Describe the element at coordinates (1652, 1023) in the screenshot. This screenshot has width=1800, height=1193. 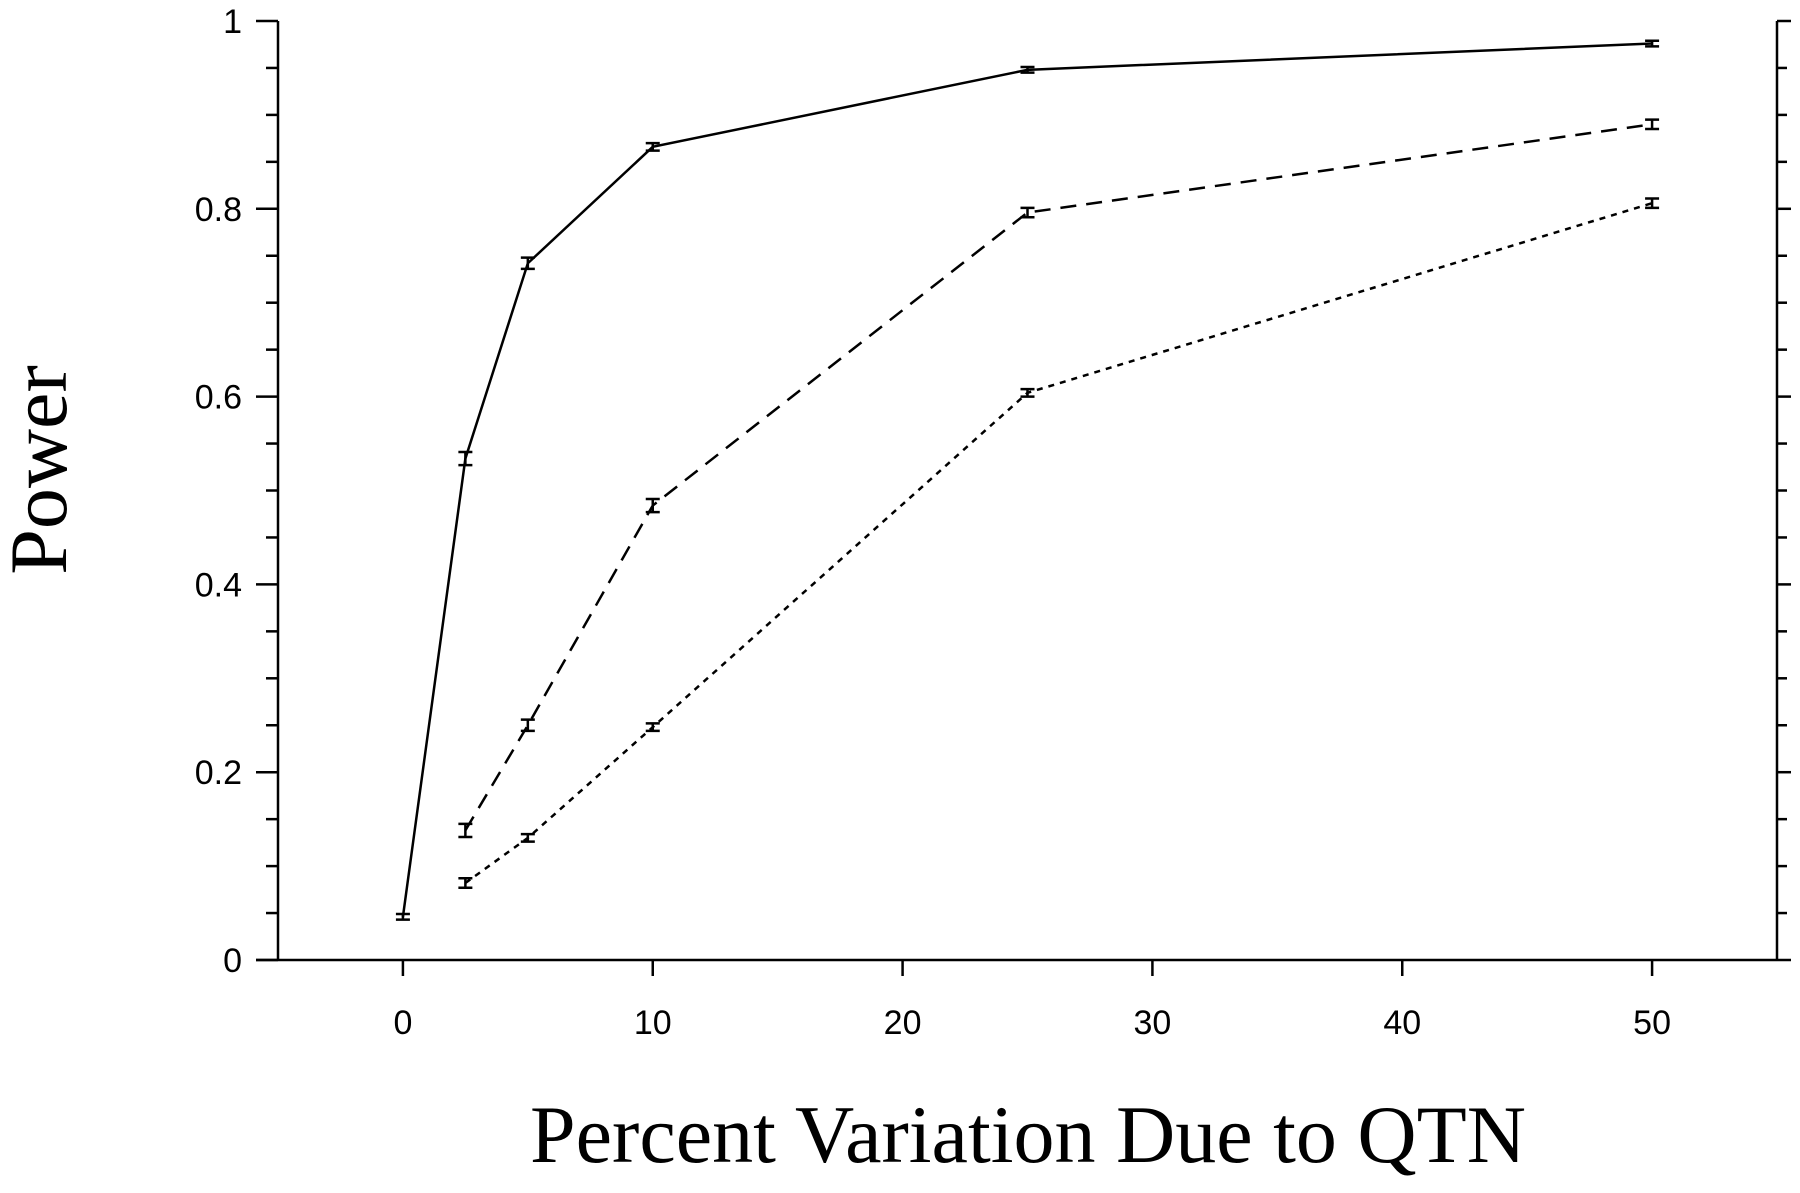
I see `x-tick-label: 50` at that location.